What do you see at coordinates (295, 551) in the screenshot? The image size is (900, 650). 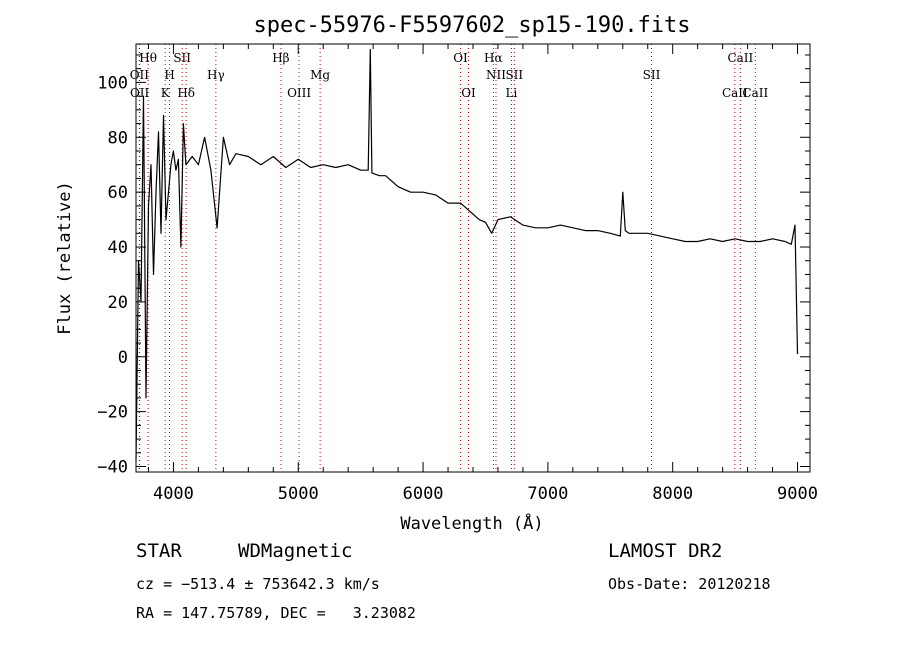 I see `object-subclass: WDMagnetic` at bounding box center [295, 551].